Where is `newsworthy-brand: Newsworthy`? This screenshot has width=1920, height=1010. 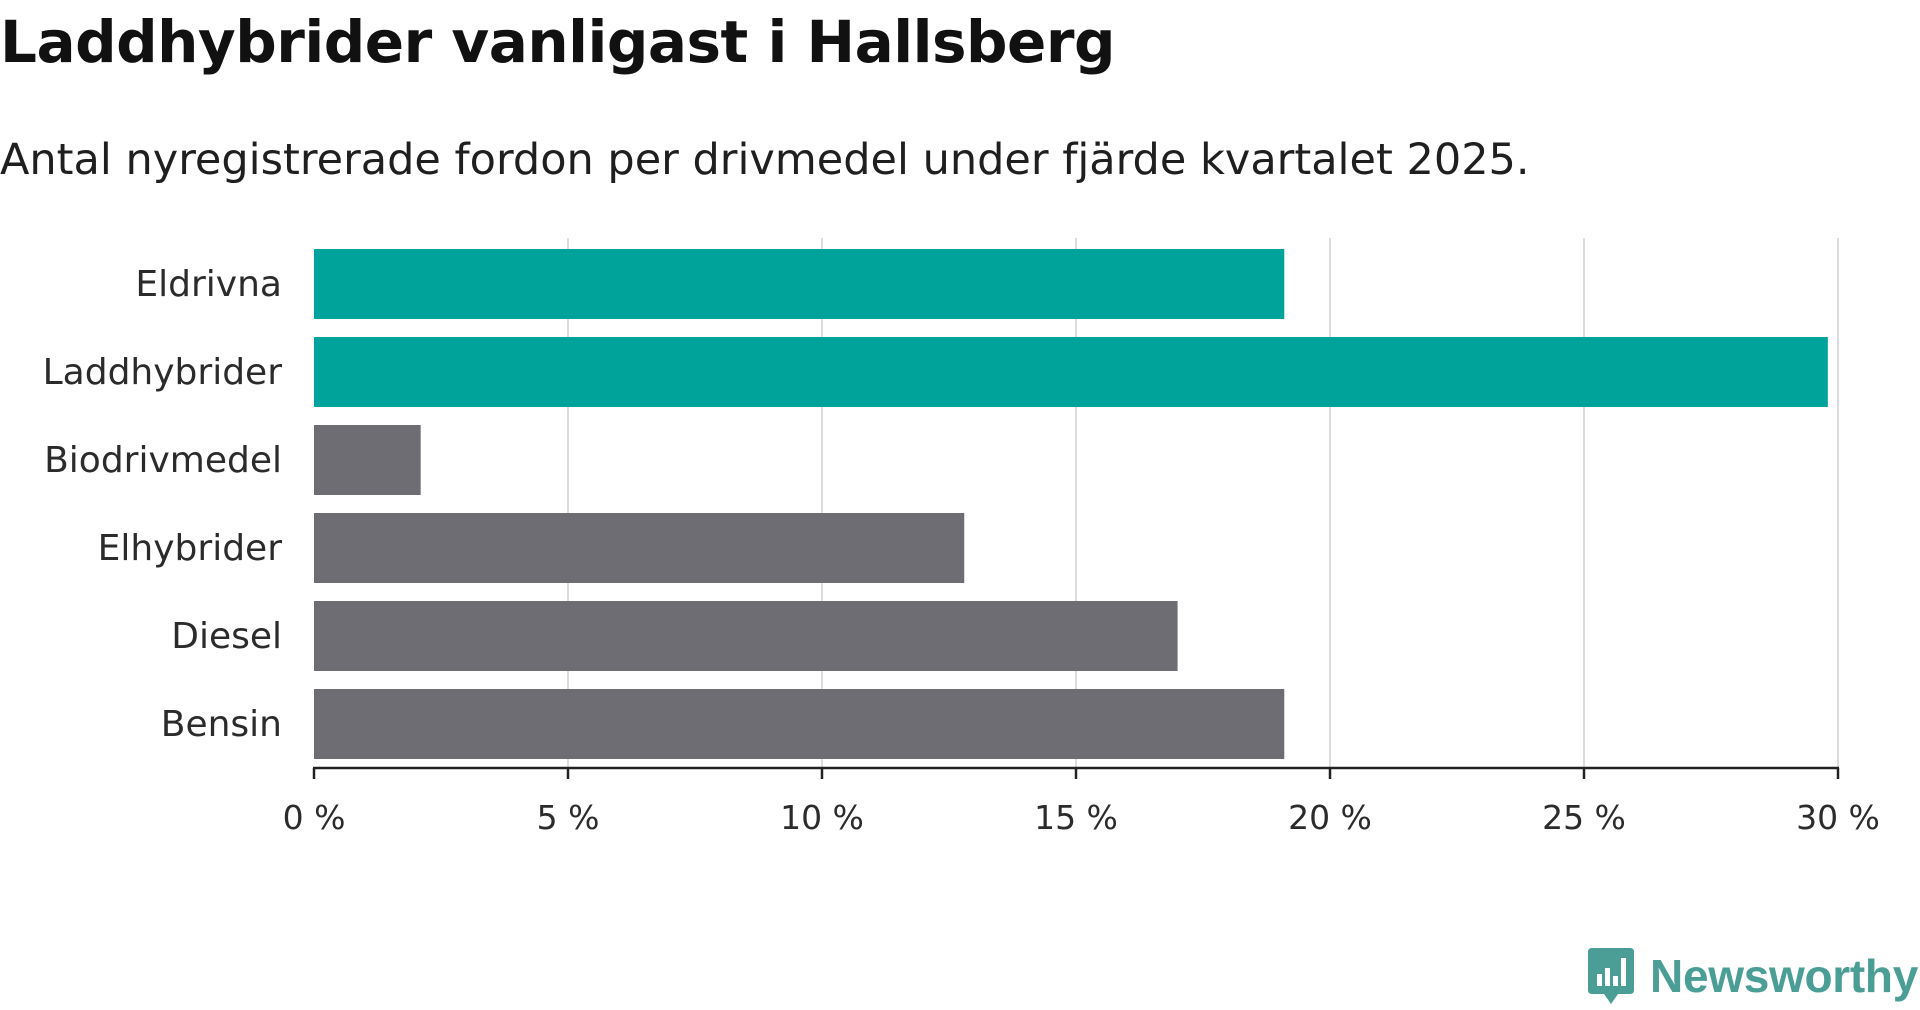 newsworthy-brand: Newsworthy is located at coordinates (1752, 976).